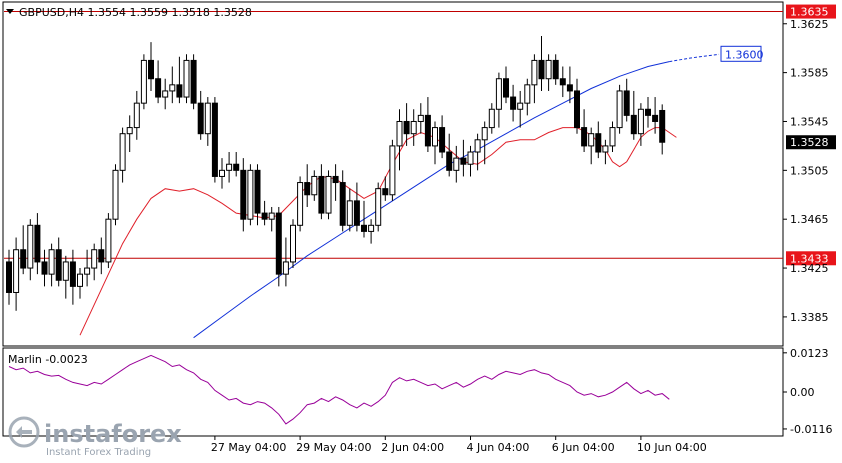 Image resolution: width=842 pixels, height=463 pixels. I want to click on price-tick-label-0: 1.3625, so click(809, 24).